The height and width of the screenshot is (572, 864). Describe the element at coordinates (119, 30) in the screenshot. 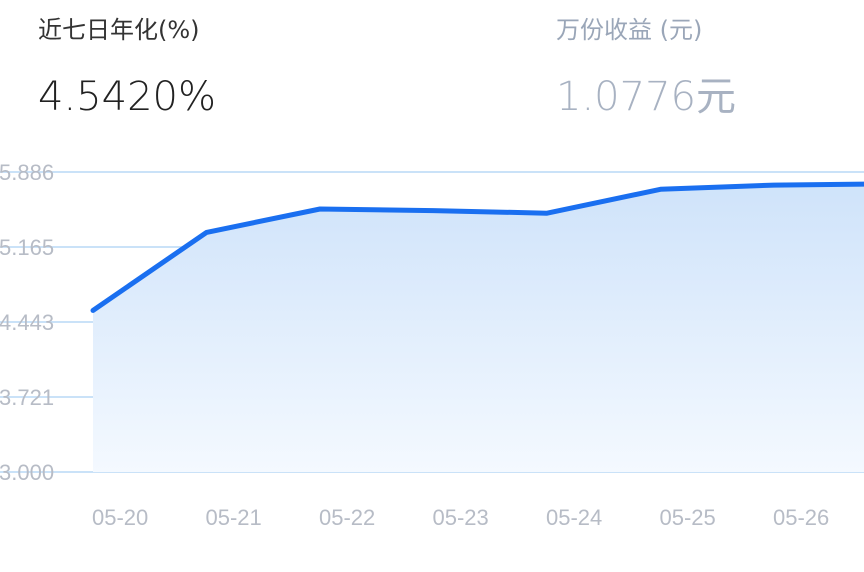

I see `seven-day-yield-label: 近七日年化(%)` at that location.